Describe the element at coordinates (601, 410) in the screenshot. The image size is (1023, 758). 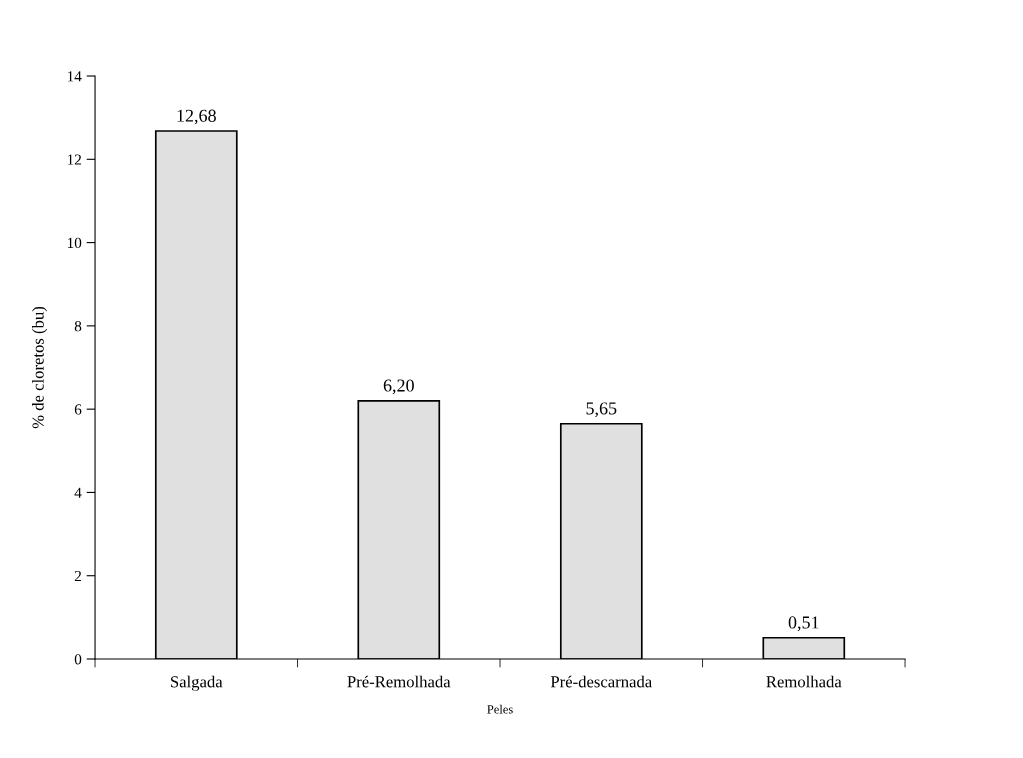
I see `data-label: 5,65` at that location.